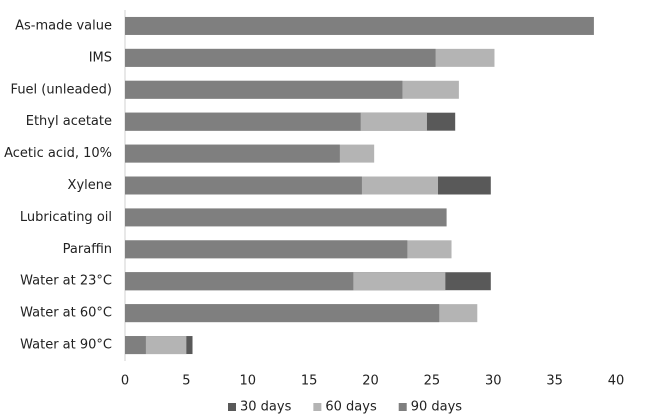  I want to click on x-tick-label: 25, so click(432, 381).